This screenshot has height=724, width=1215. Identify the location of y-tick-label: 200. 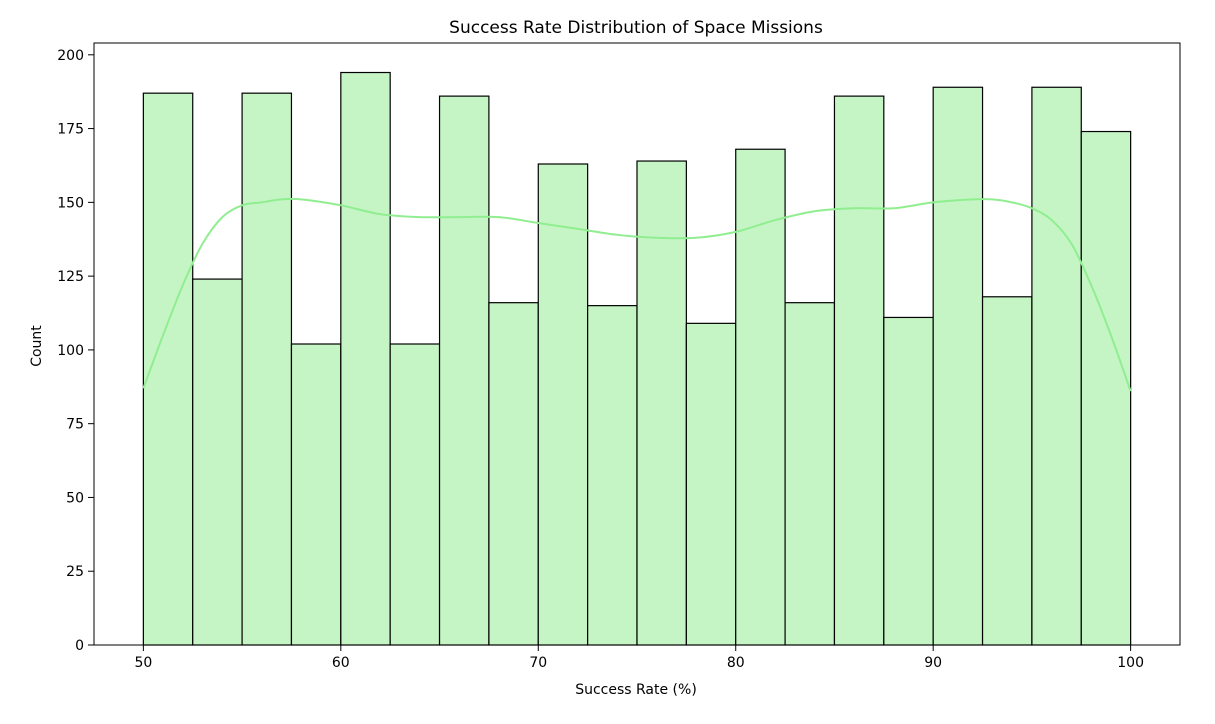
(70, 56).